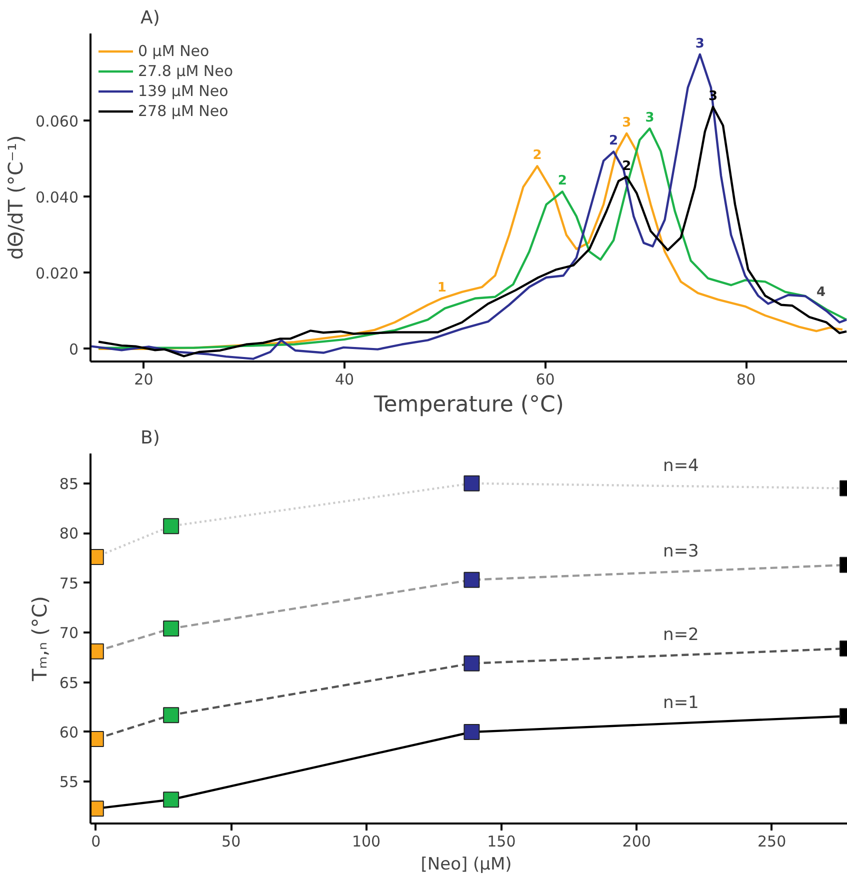 Image resolution: width=847 pixels, height=877 pixels. Describe the element at coordinates (69, 633) in the screenshot. I see `y-tick-label: 70` at that location.